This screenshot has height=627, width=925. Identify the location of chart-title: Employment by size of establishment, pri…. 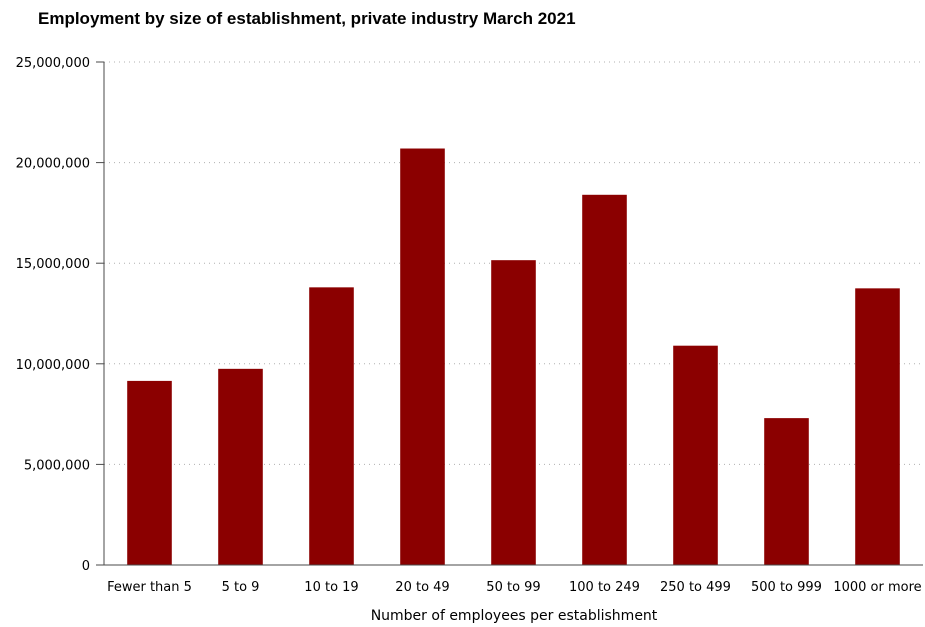
(307, 18).